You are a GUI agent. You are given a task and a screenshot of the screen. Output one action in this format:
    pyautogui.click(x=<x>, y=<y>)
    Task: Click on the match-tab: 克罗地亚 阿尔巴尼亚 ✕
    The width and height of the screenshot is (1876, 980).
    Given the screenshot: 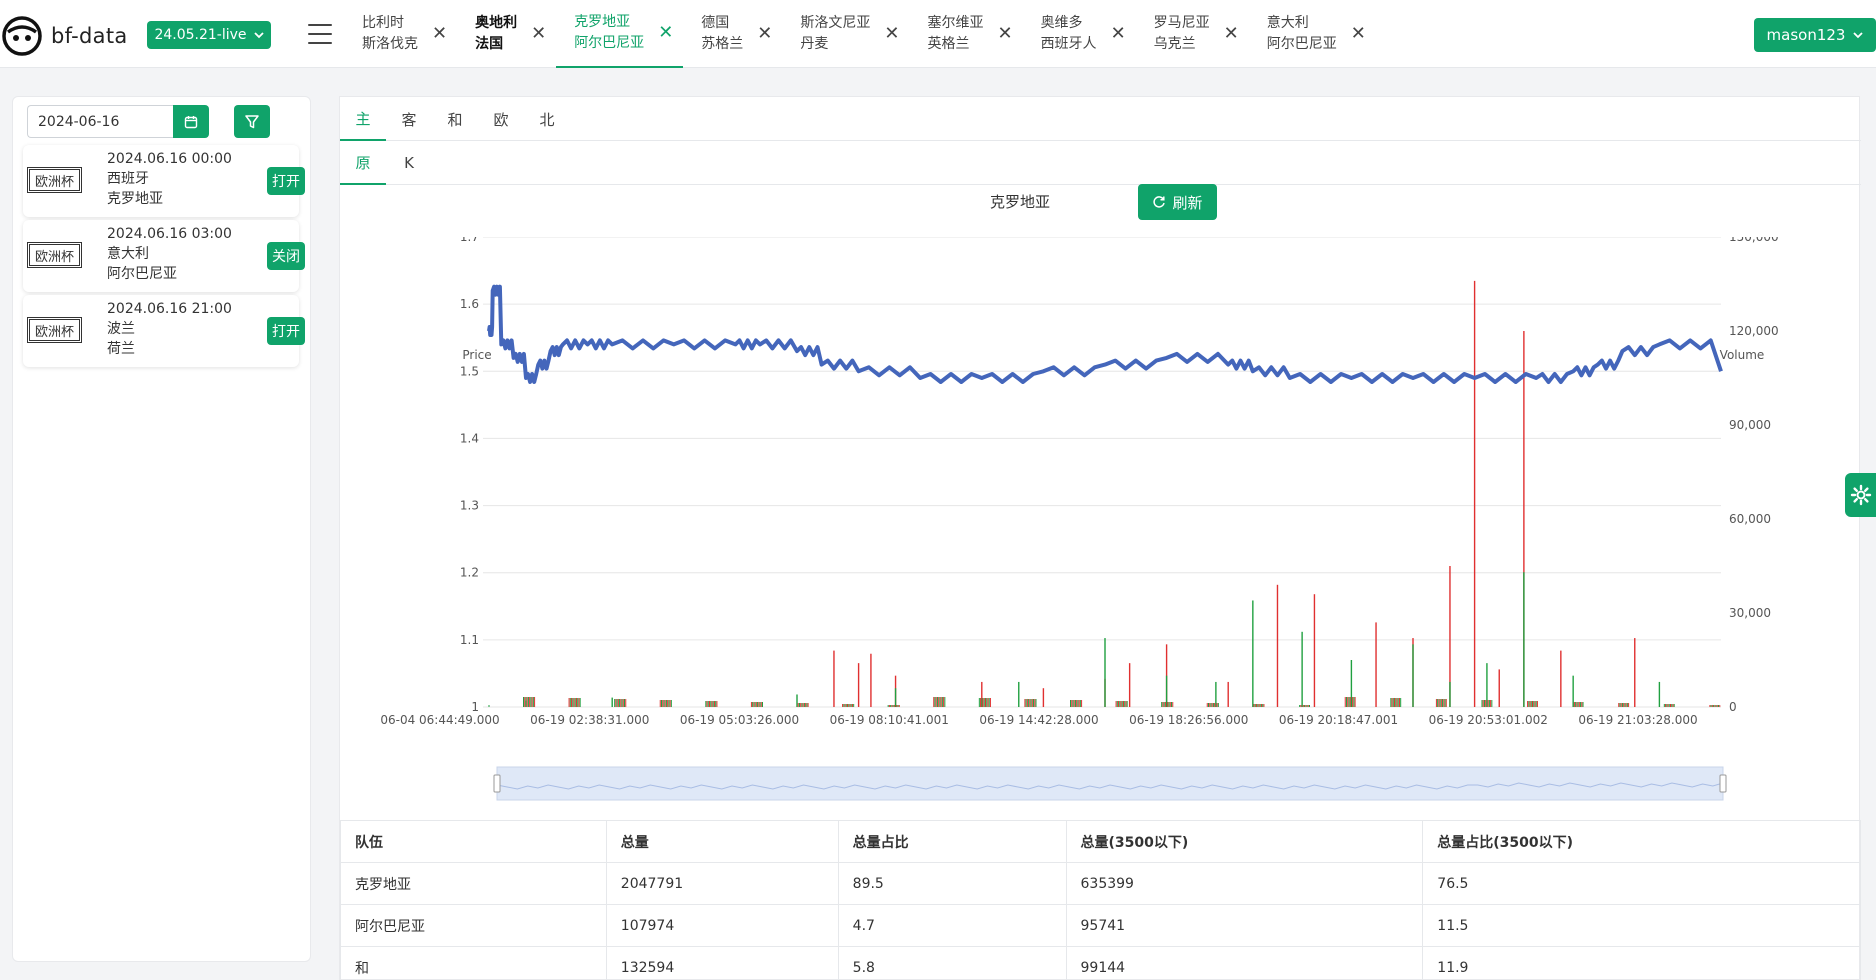 What is the action you would take?
    pyautogui.click(x=620, y=34)
    